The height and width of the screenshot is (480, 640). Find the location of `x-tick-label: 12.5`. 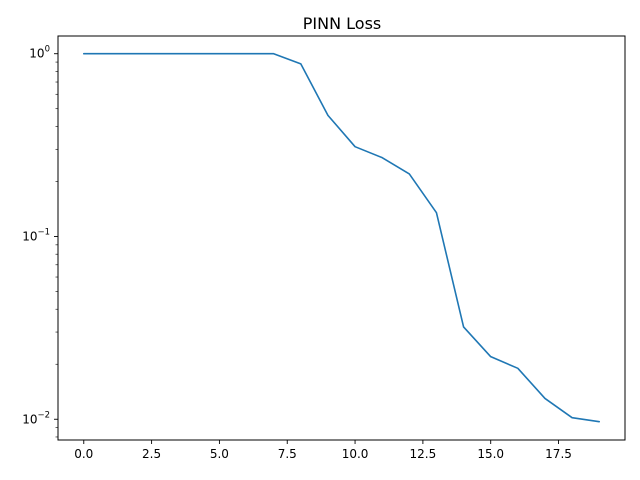

x-tick-label: 12.5 is located at coordinates (423, 454).